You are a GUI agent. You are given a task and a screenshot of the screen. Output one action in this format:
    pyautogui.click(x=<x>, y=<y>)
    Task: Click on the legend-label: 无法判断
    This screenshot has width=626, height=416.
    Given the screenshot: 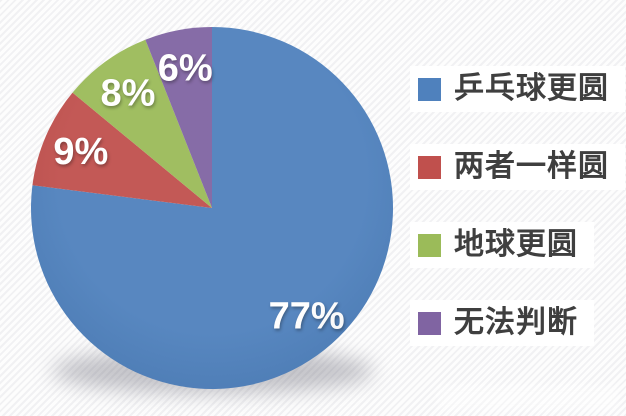 What is the action you would take?
    pyautogui.click(x=516, y=322)
    